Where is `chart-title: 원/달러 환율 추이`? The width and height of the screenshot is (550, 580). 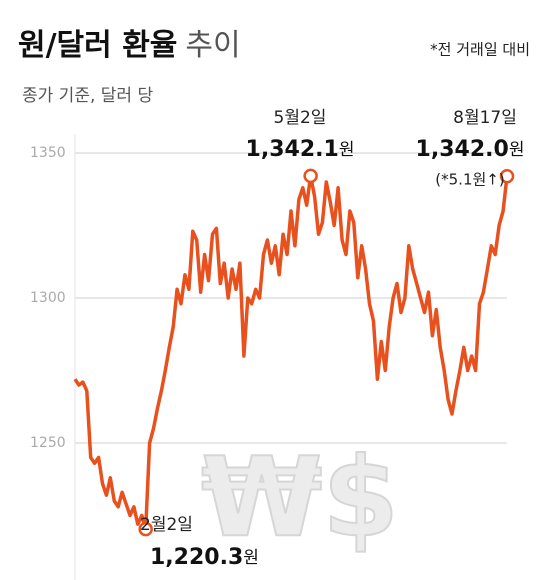
chart-title: 원/달러 환율 추이 is located at coordinates (129, 45).